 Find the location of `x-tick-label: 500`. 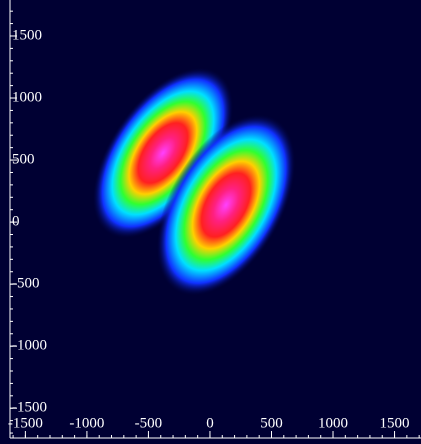

x-tick-label: 500 is located at coordinates (271, 423).